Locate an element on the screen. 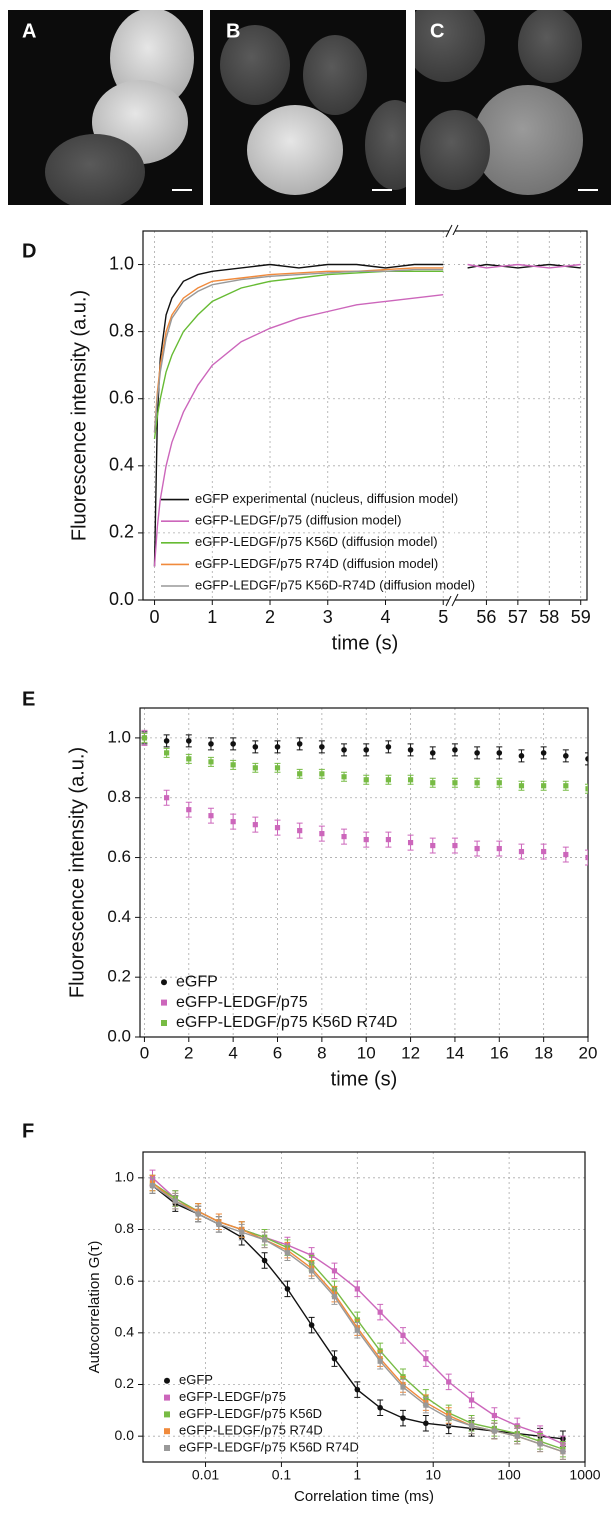 The image size is (611, 1516). plot-frame is located at coordinates (364, 1307).